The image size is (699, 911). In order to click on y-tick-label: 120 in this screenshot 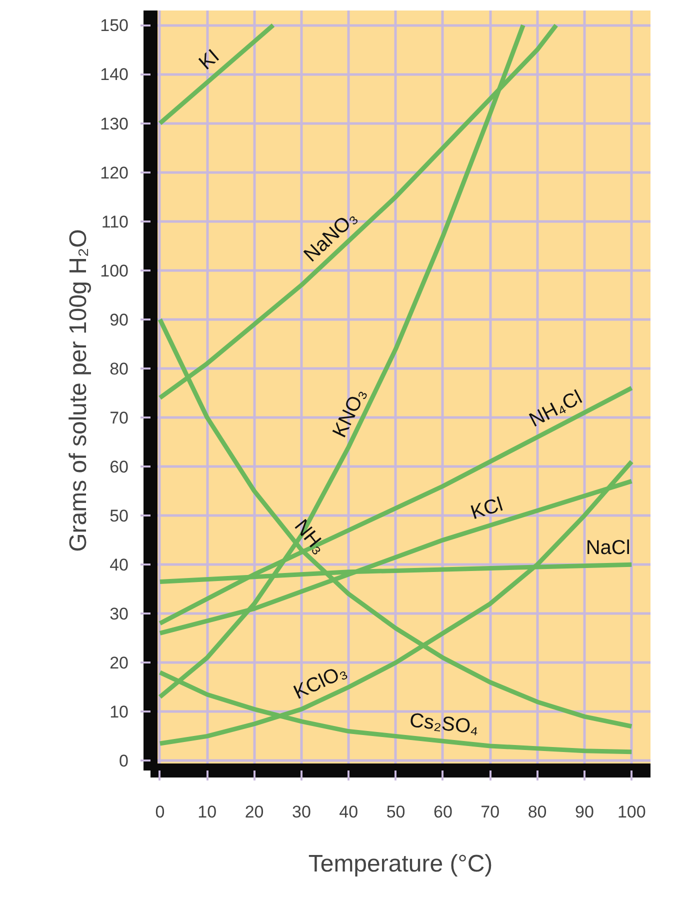, I will do `click(114, 172)`.